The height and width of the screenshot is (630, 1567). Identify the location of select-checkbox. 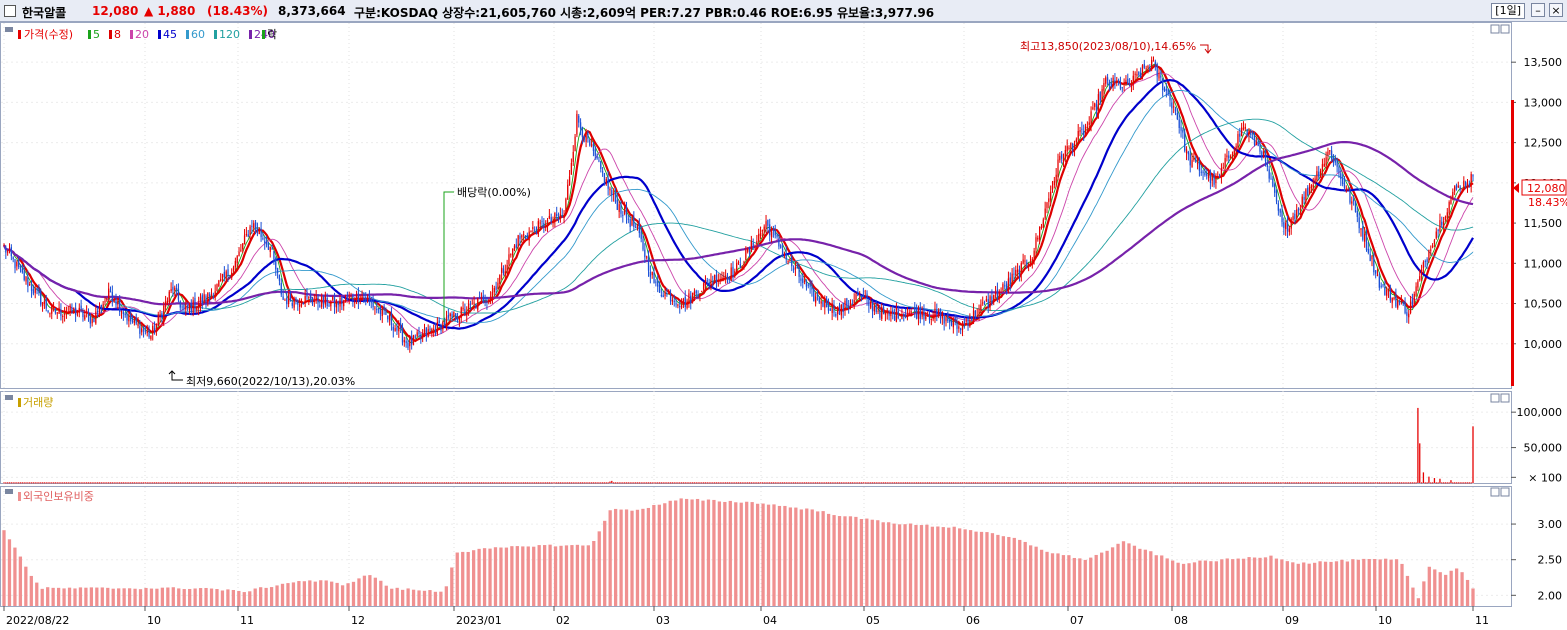
(10, 11).